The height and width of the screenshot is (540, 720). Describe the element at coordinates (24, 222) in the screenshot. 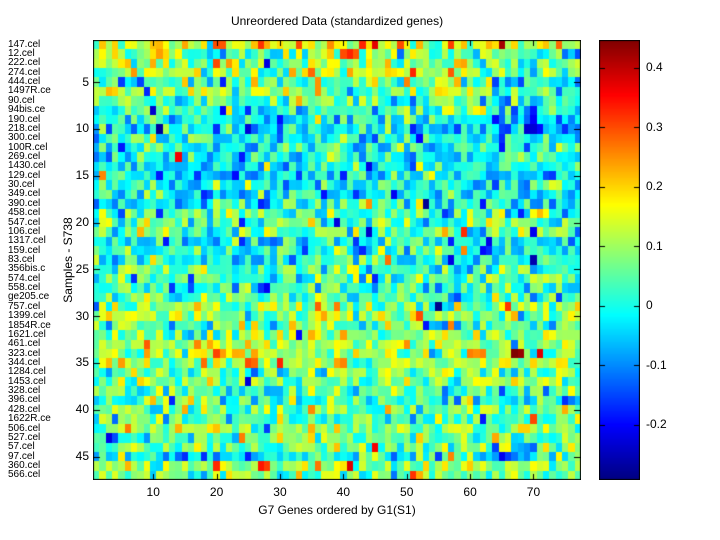

I see `y-axis-sample-label: 547.cel` at that location.